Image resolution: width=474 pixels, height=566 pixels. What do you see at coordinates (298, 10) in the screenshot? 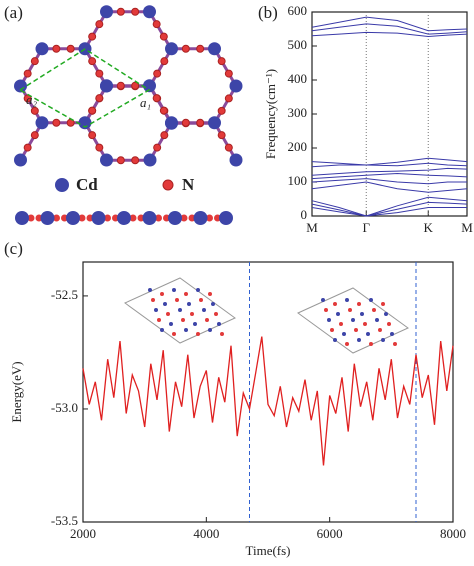
I see `y-tick-label: 600` at bounding box center [298, 10].